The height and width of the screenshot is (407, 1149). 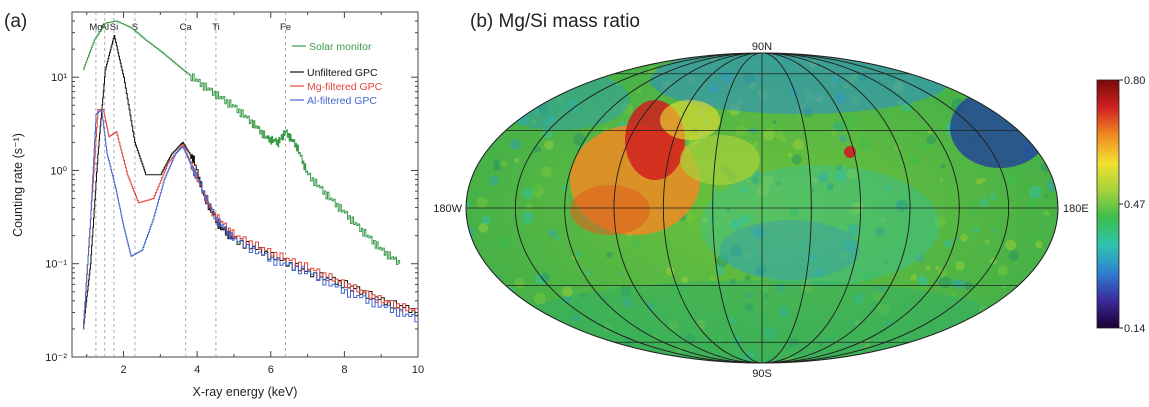 What do you see at coordinates (56, 265) in the screenshot?
I see `y-tick-label: 10⁻¹` at bounding box center [56, 265].